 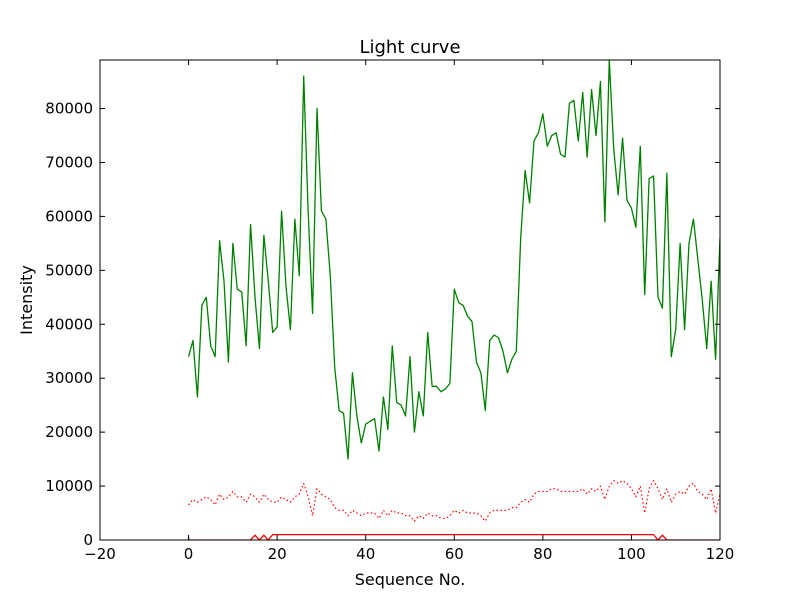 What do you see at coordinates (365, 554) in the screenshot?
I see `x-tick-label: 40` at bounding box center [365, 554].